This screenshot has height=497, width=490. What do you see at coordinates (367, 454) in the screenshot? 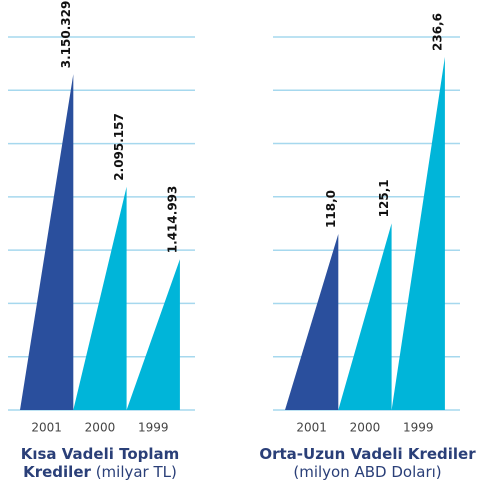
I see `chart-title: Orta-Uzun Vadeli Krediler` at bounding box center [367, 454].